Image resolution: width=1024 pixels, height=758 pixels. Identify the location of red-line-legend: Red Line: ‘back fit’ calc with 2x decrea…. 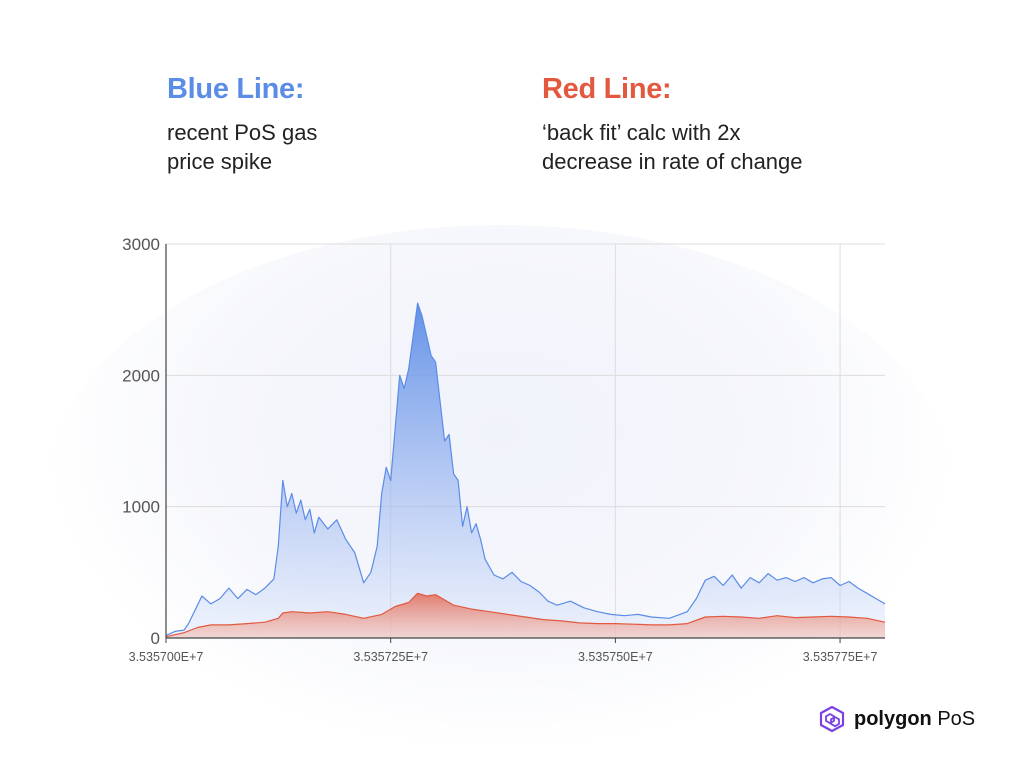
(707, 124).